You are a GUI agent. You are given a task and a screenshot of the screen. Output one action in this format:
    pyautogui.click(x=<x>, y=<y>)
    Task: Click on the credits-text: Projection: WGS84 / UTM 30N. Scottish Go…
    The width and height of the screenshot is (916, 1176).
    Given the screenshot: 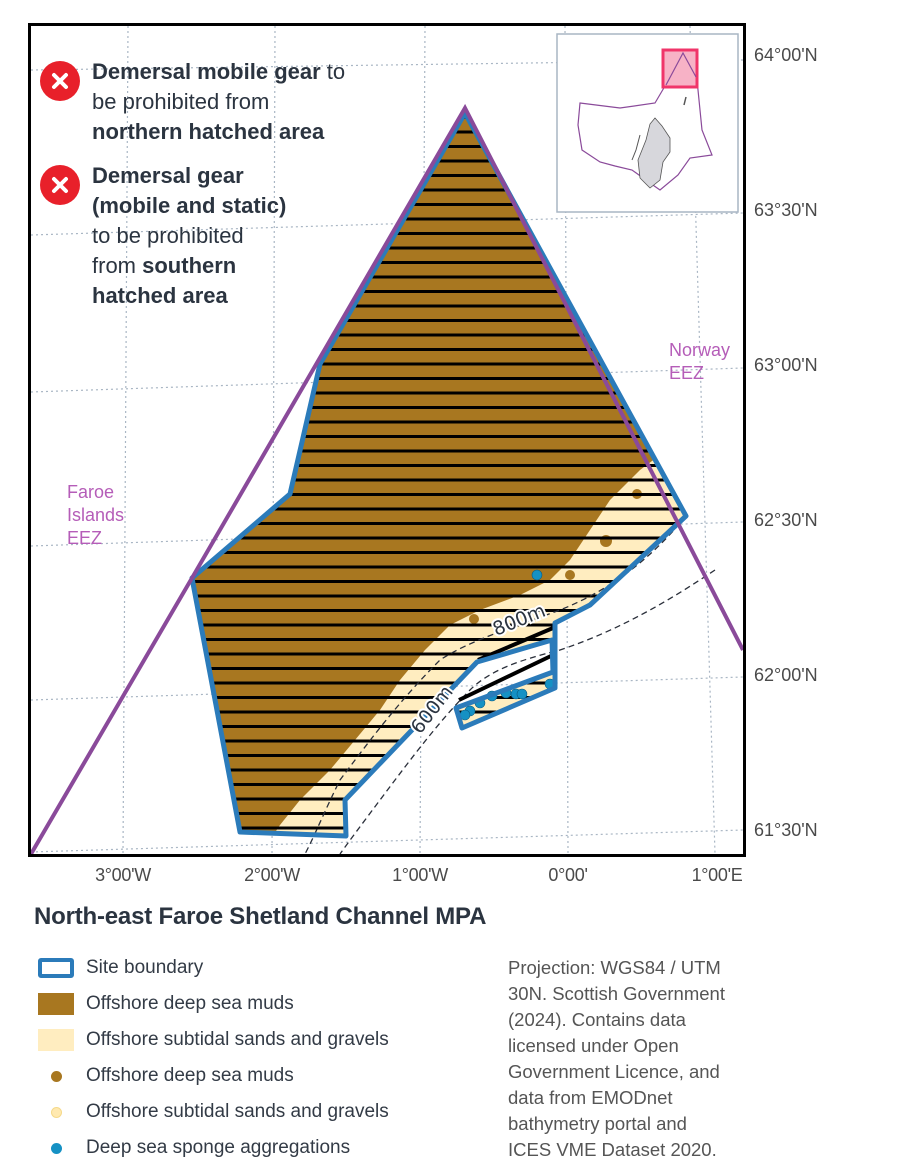 What is the action you would take?
    pyautogui.click(x=616, y=1058)
    